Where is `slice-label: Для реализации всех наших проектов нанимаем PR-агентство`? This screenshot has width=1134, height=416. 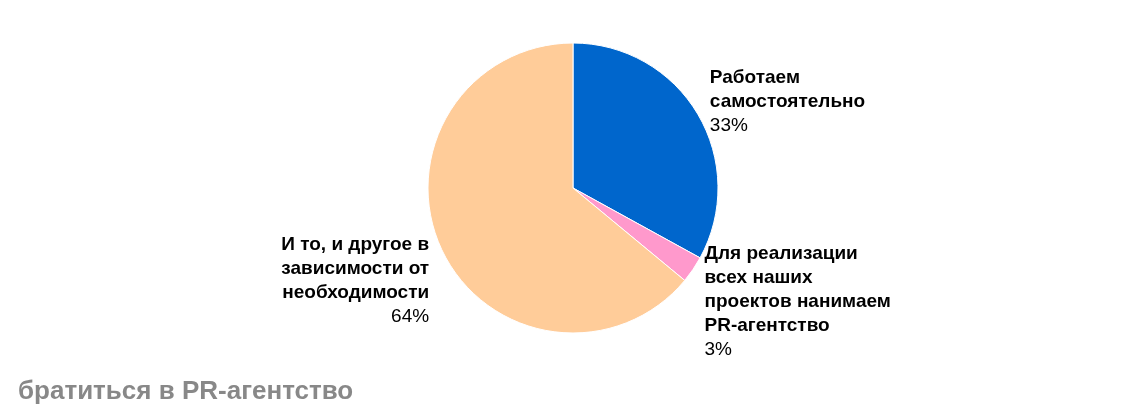 slice-label: Для реализации всех наших проектов нанимаем PR-агентство is located at coordinates (797, 289).